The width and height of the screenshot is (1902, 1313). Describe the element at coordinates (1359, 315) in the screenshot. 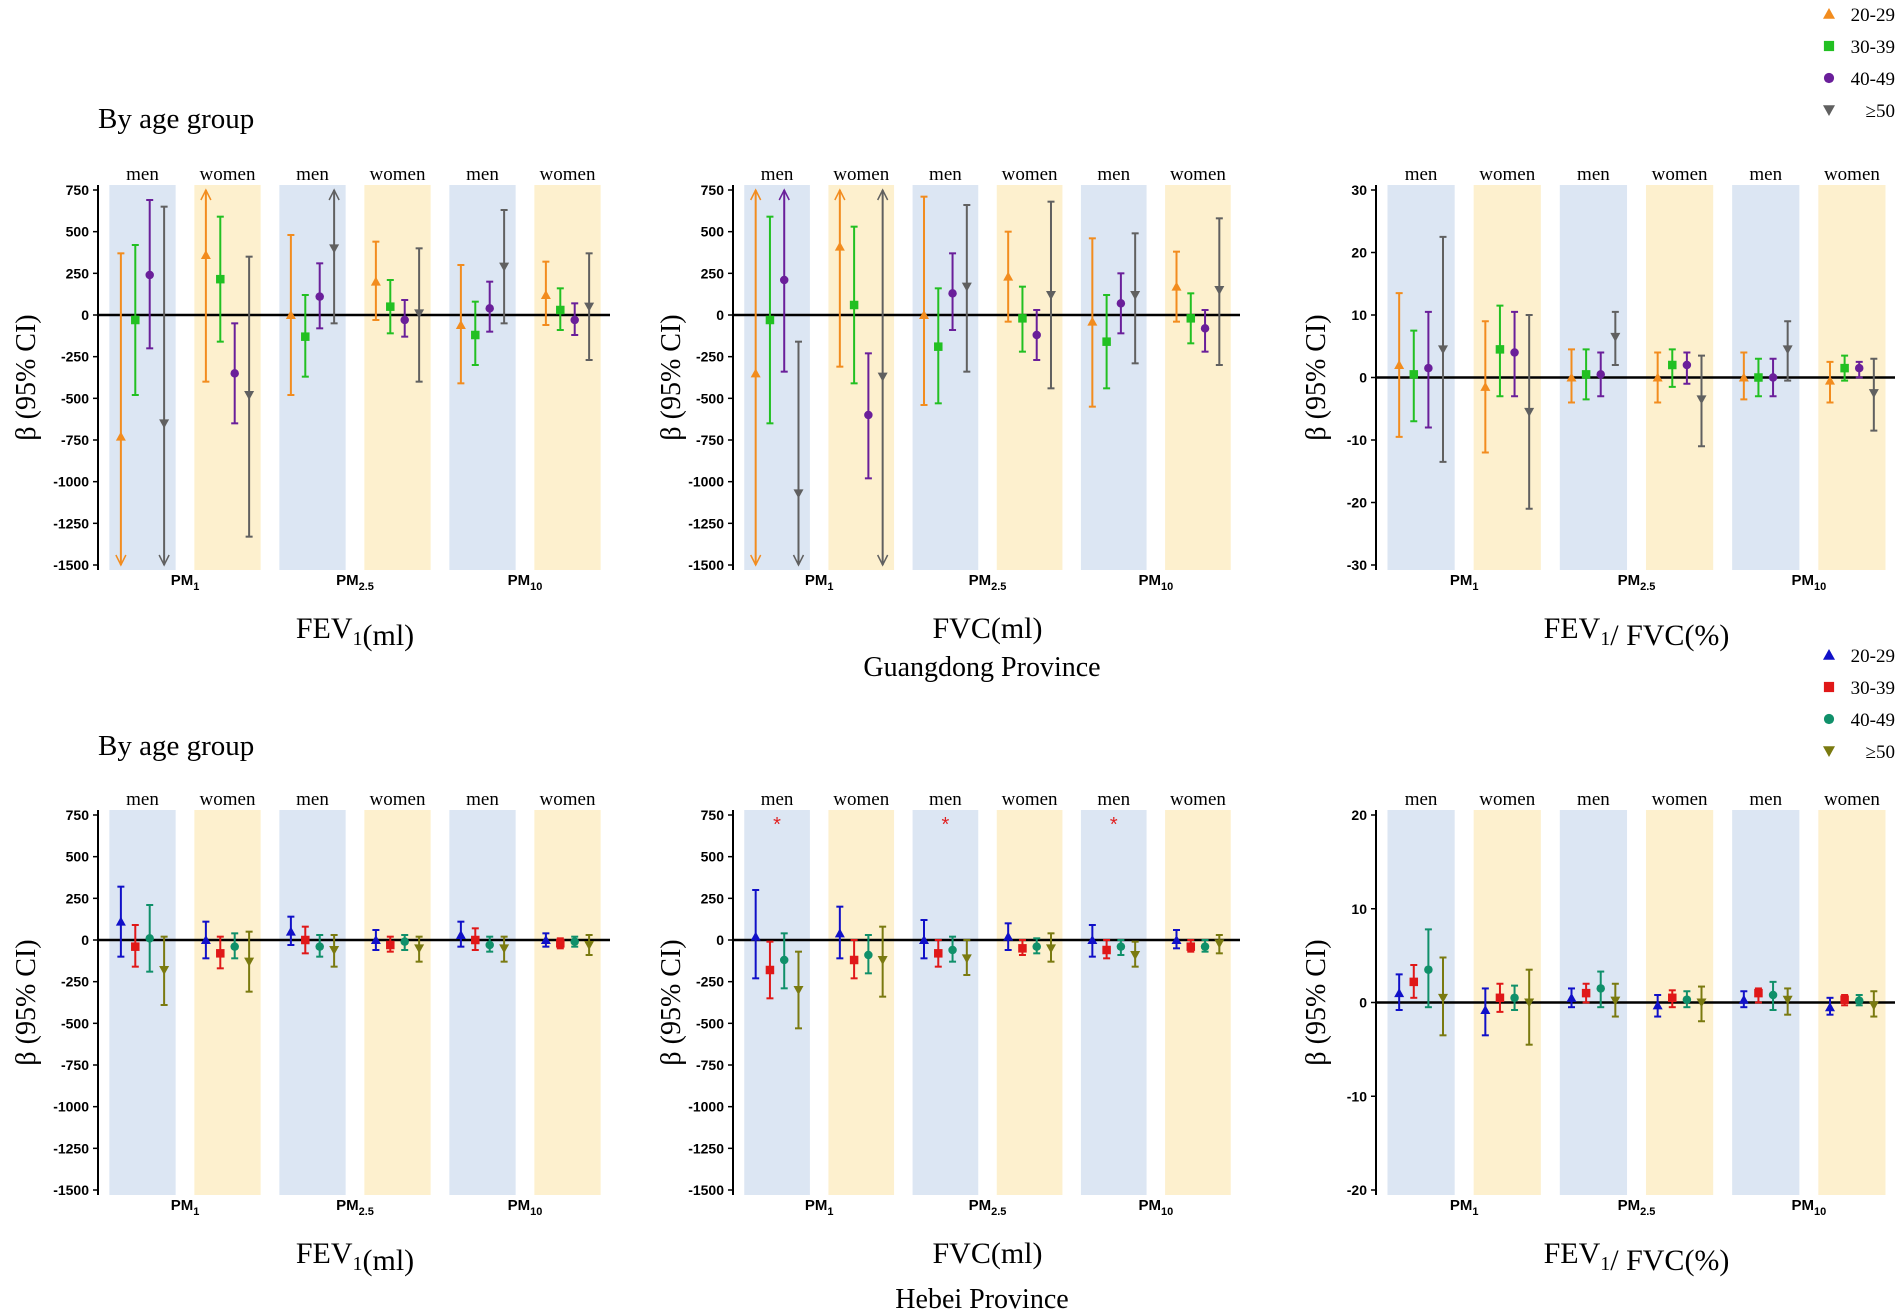

I see `y-tick-label: 10` at that location.